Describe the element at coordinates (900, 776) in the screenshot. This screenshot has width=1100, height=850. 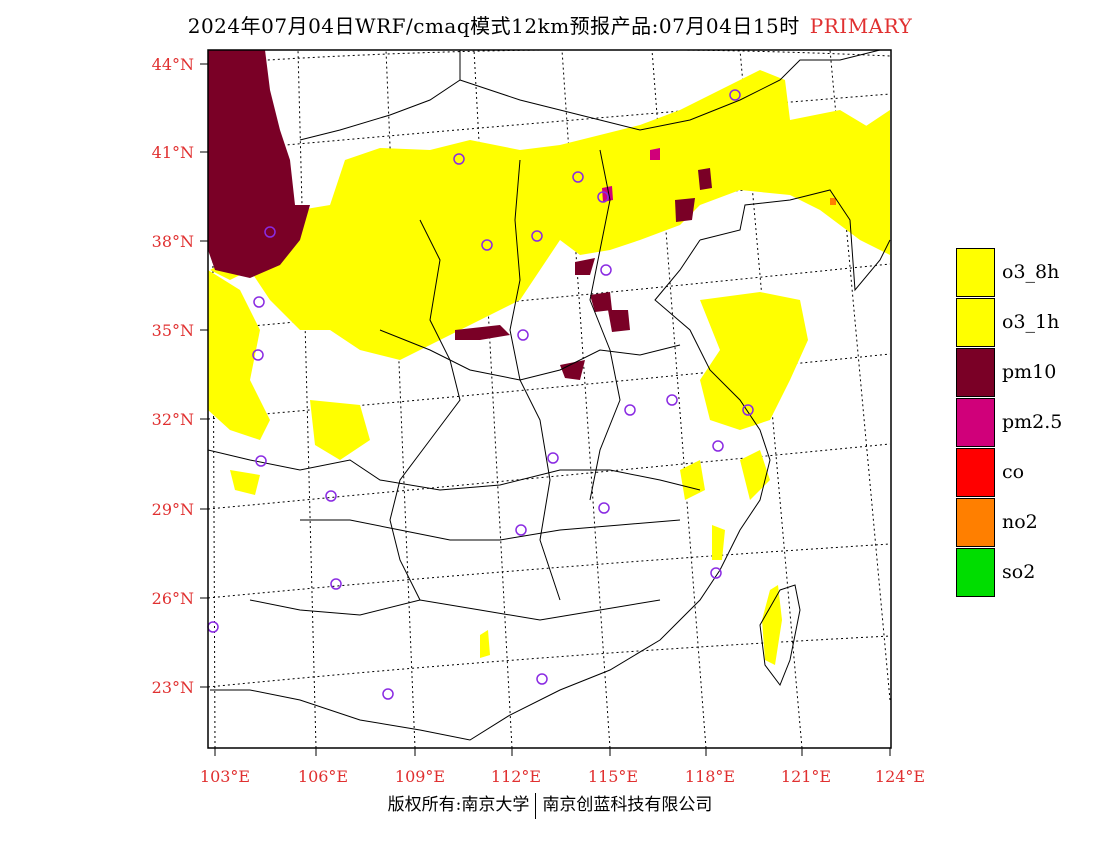
I see `lon-label: 124°E` at that location.